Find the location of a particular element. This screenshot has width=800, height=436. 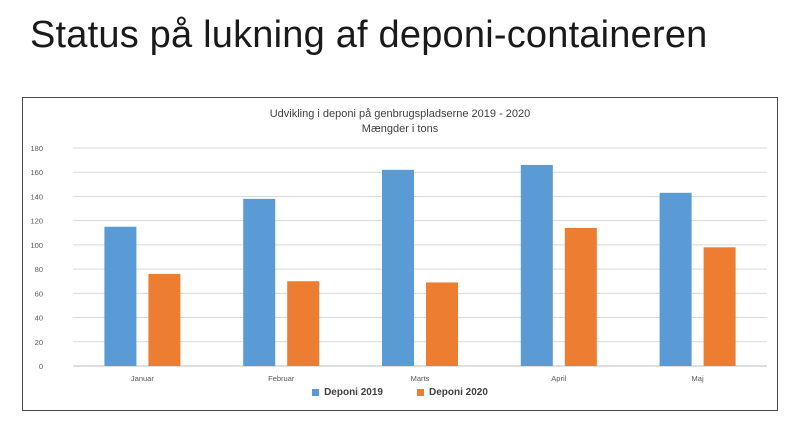

x-tick-label-april: April is located at coordinates (558, 378).